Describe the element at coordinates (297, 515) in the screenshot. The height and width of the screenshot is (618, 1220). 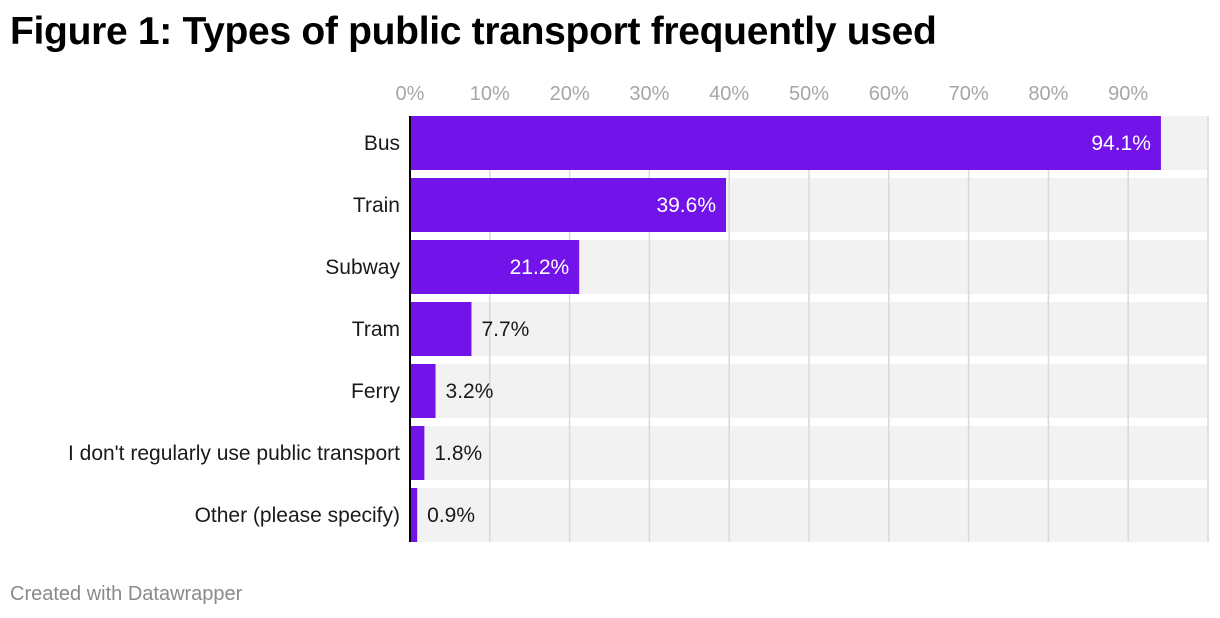
I see `category-label: Other (please specify)` at that location.